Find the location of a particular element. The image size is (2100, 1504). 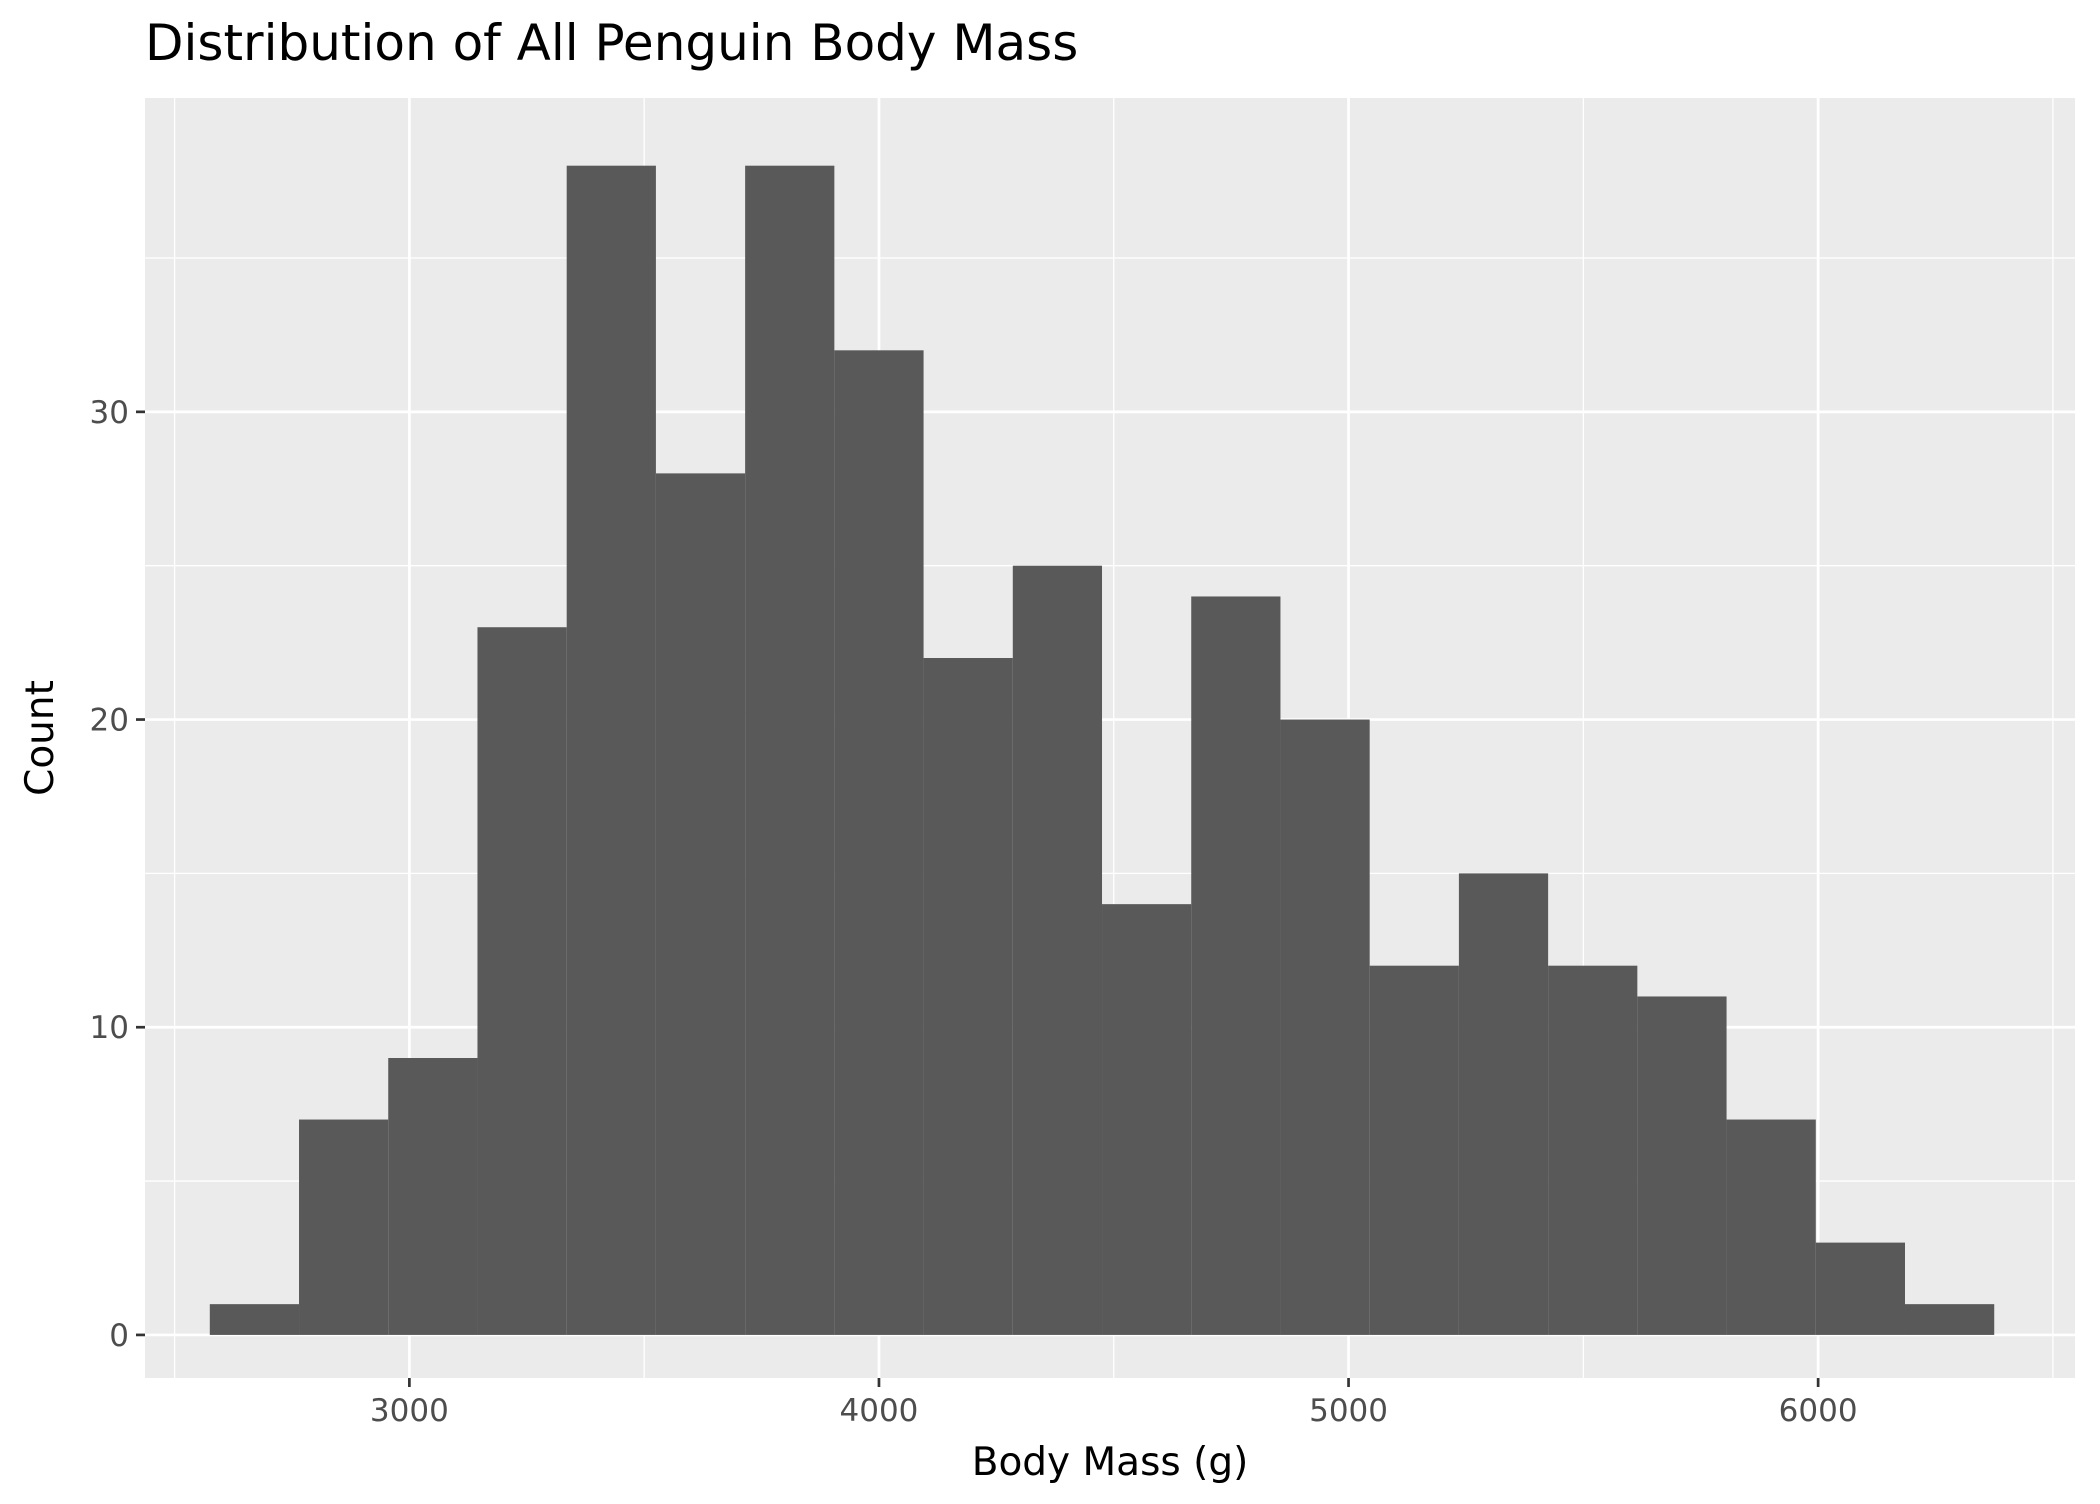

x-axis: 3000 4000 5000 6000 is located at coordinates (1114, 1403).